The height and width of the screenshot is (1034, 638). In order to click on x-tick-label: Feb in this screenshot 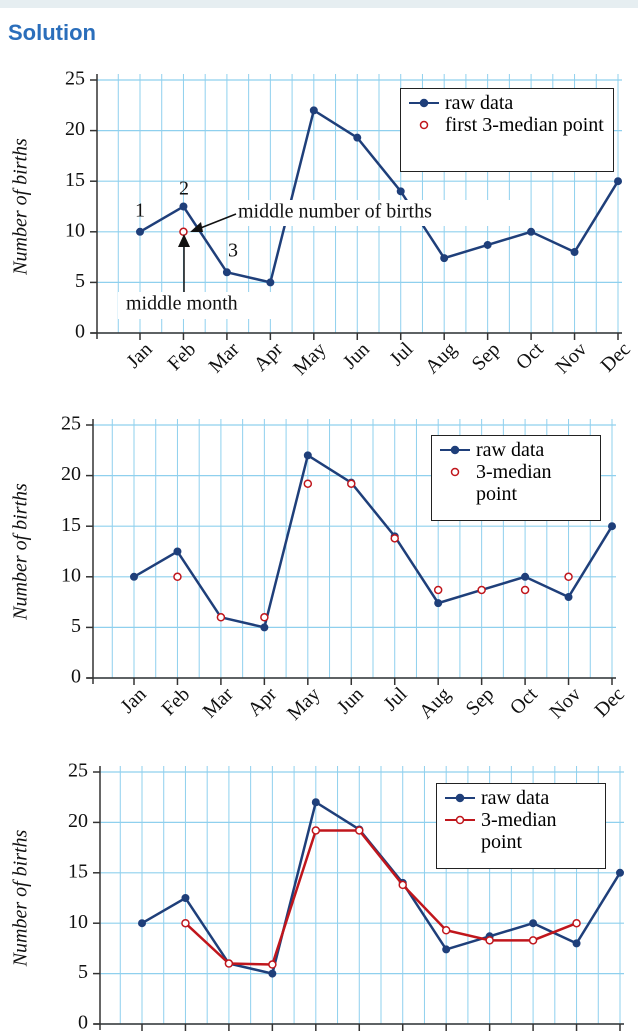, I will do `click(175, 701)`.